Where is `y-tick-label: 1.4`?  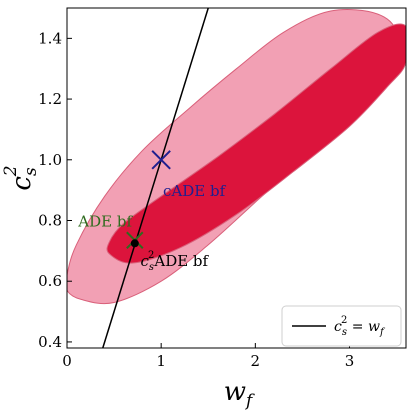 y-tick-label: 1.4 is located at coordinates (50, 38).